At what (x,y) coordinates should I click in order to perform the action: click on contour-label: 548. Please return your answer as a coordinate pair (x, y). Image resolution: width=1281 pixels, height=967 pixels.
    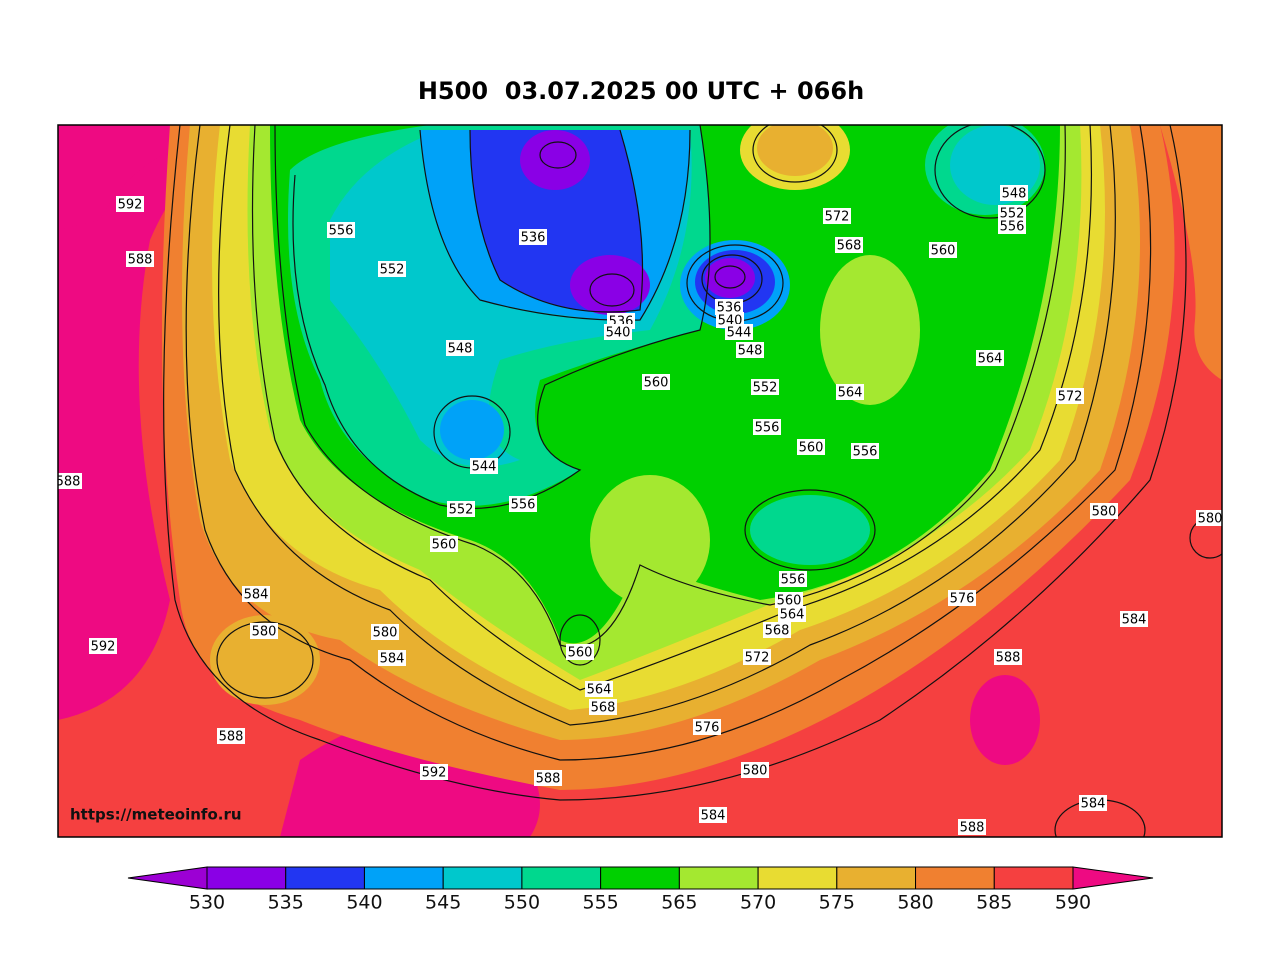
    Looking at the image, I should click on (1014, 194).